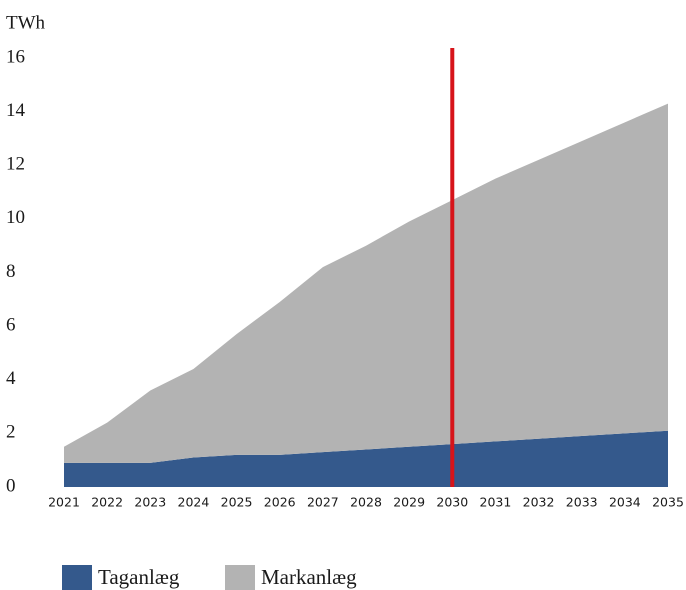  Describe the element at coordinates (625, 502) in the screenshot. I see `x-tick-label: 2034` at that location.